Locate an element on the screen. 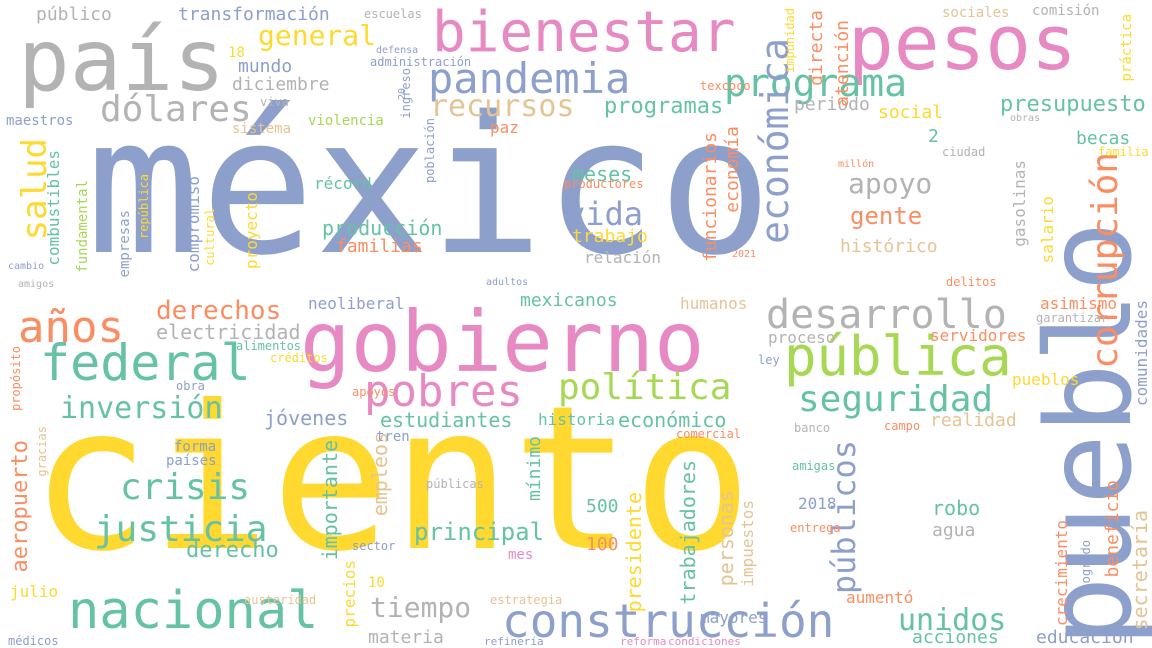 This screenshot has width=1152, height=648. word-impuestos: impuestos is located at coordinates (747, 543).